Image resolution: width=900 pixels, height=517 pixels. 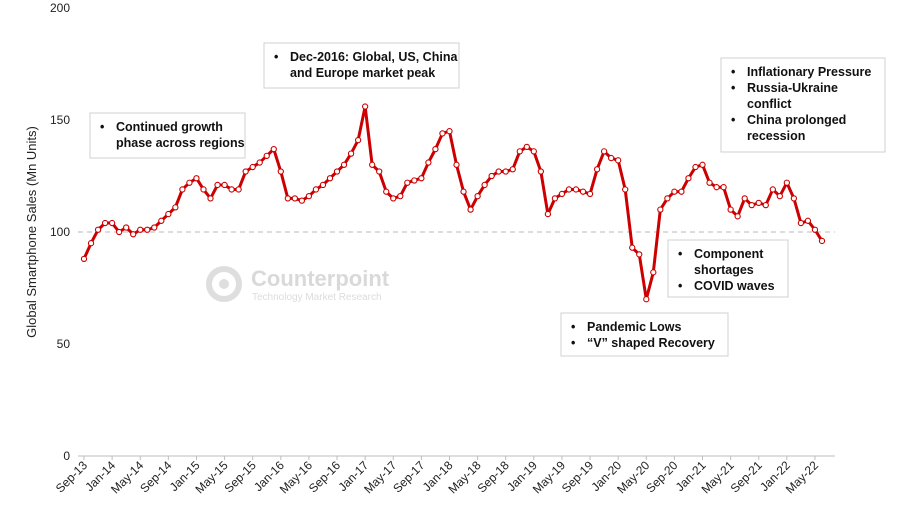 I want to click on counterpoint-watermark: Counterpoint Technology Market Research, so click(x=298, y=284).